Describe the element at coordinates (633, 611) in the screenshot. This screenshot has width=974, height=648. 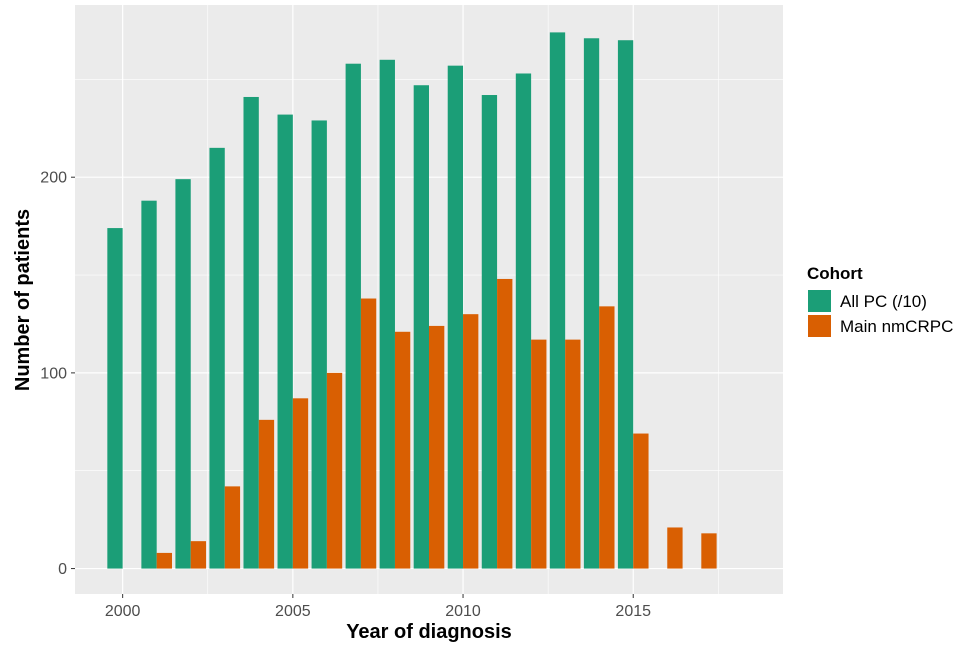
I see `x-tick-label: 2015` at that location.